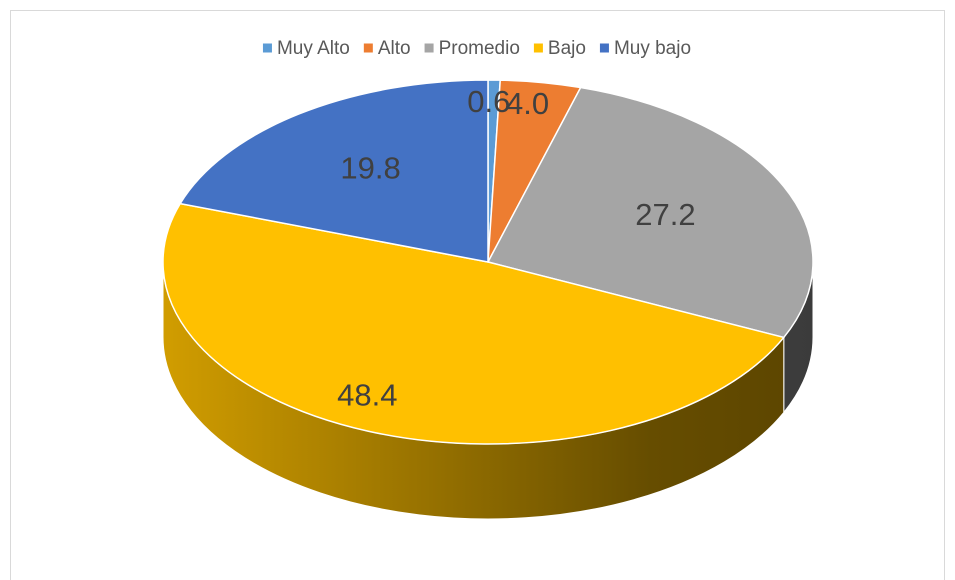 This screenshot has width=955, height=580. I want to click on value-label: 27.2, so click(665, 214).